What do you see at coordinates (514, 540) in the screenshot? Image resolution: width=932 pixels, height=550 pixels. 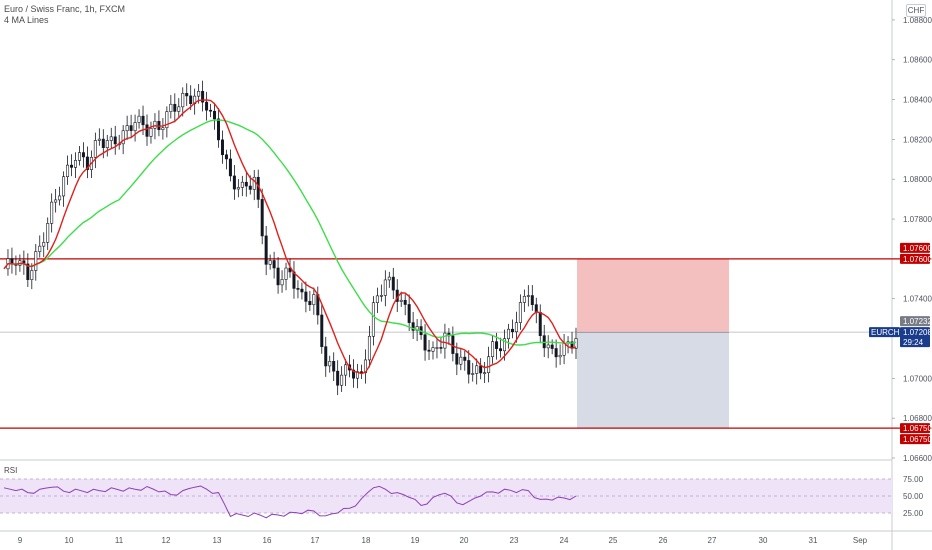 I see `time-tick-label: 23` at bounding box center [514, 540].